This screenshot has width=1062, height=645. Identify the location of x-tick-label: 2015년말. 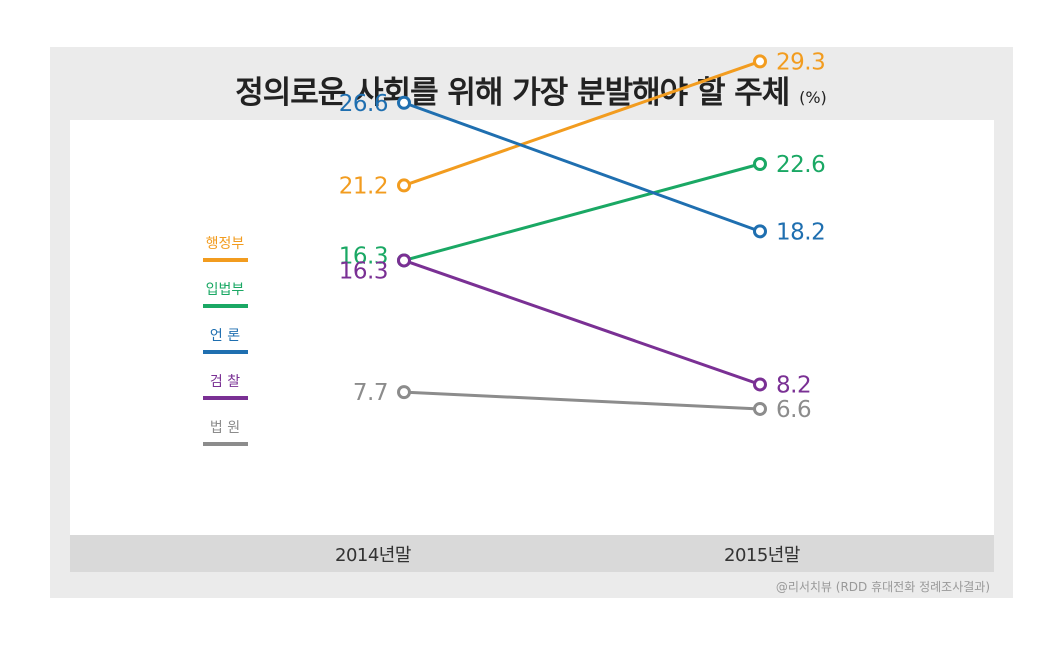
(762, 555).